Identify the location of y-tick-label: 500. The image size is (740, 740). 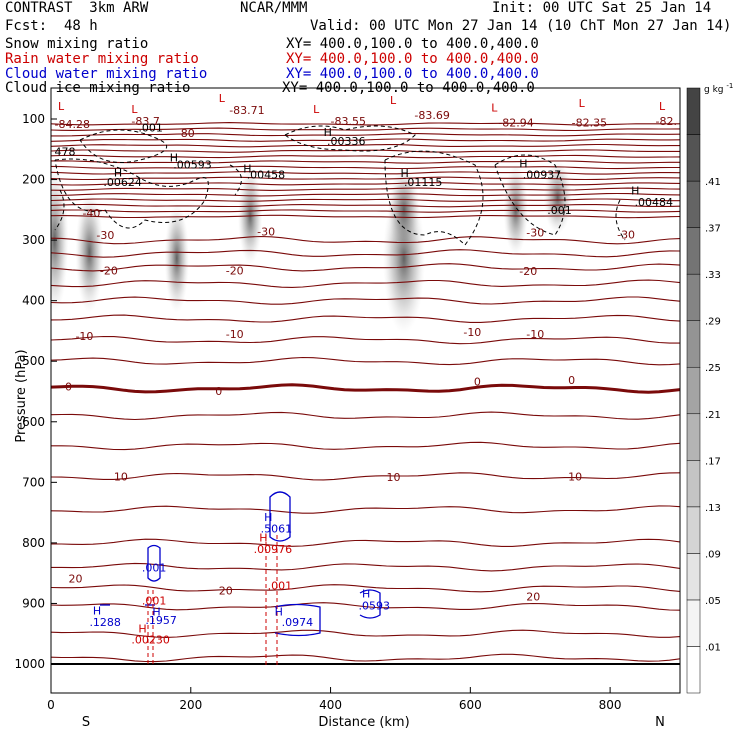
(33, 361).